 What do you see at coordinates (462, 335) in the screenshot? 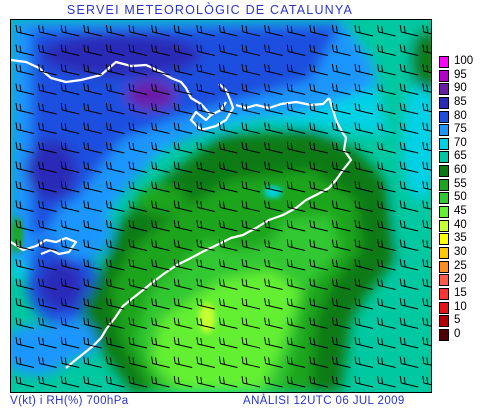
I see `legend-entry: 0` at bounding box center [462, 335].